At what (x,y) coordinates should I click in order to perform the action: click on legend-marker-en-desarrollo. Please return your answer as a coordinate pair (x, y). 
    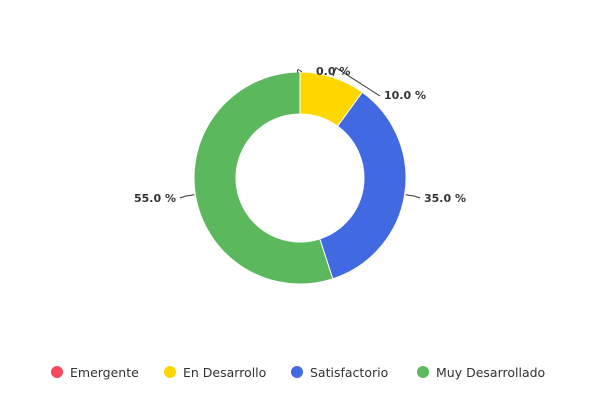
    Looking at the image, I should click on (170, 372).